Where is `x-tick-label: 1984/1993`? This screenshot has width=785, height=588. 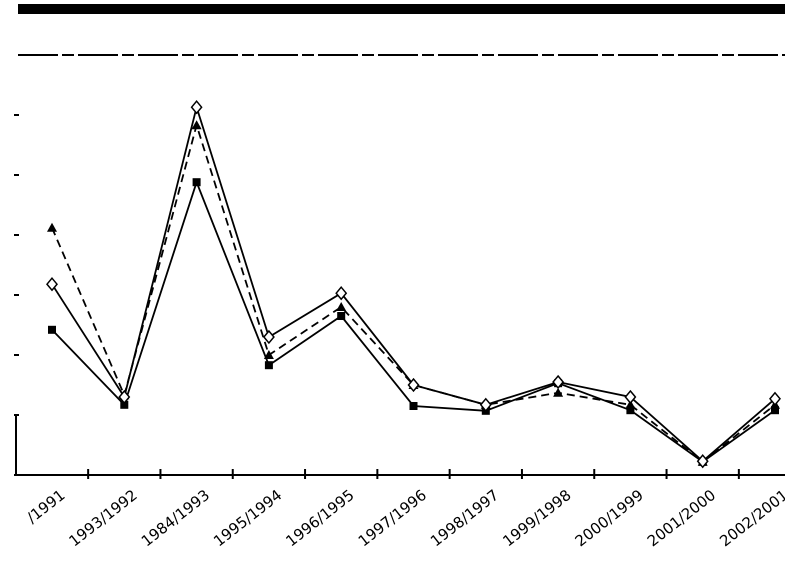 x-tick-label: 1984/1993 is located at coordinates (175, 518).